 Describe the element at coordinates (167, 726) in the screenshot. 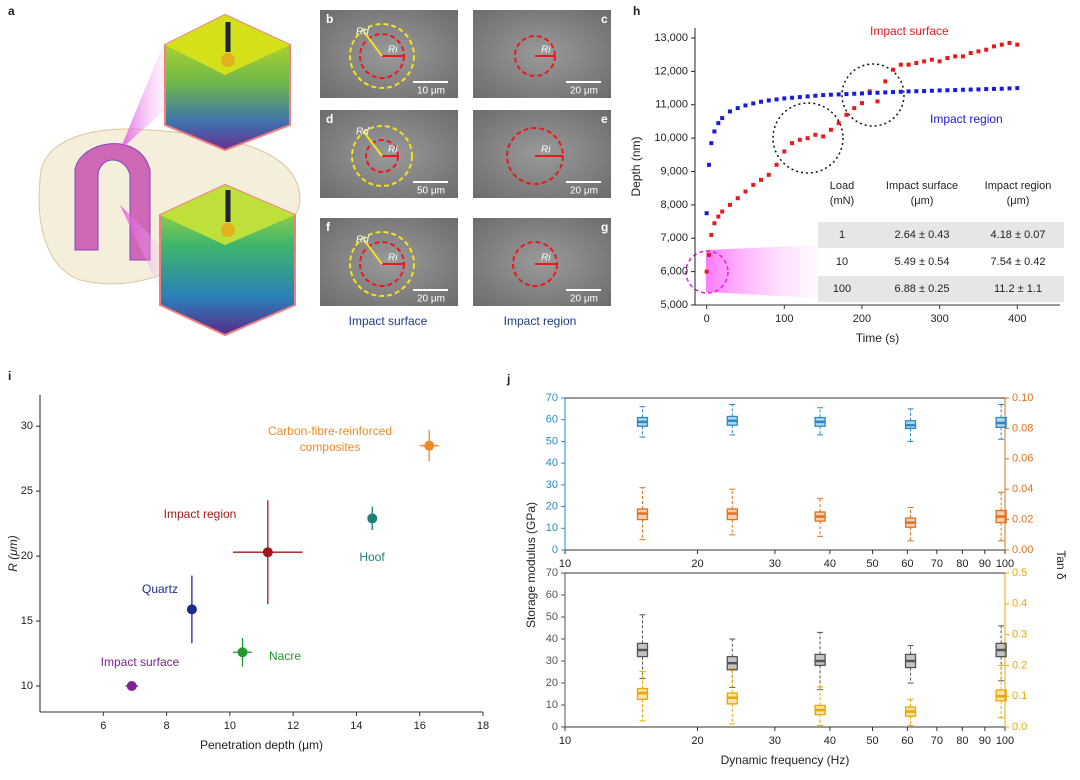

I see `x-tick-label: 8` at that location.